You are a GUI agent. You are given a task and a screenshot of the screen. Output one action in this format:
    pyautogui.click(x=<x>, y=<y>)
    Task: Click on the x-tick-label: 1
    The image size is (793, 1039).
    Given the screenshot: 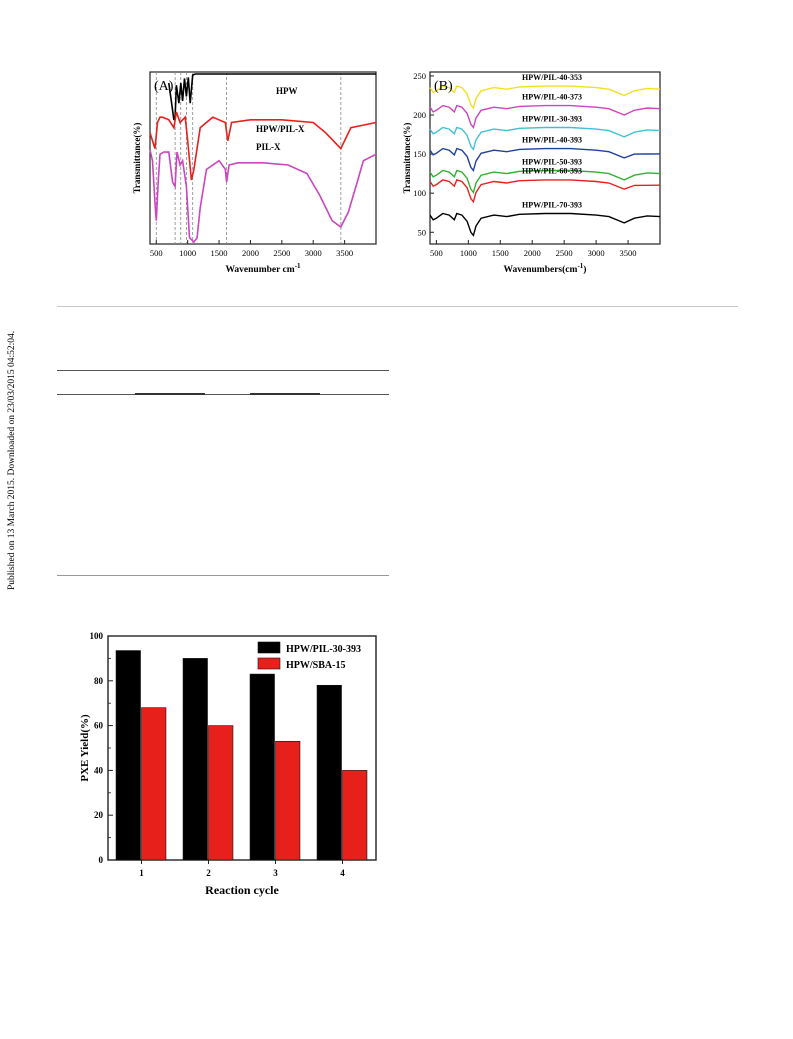 What is the action you would take?
    pyautogui.click(x=141, y=873)
    